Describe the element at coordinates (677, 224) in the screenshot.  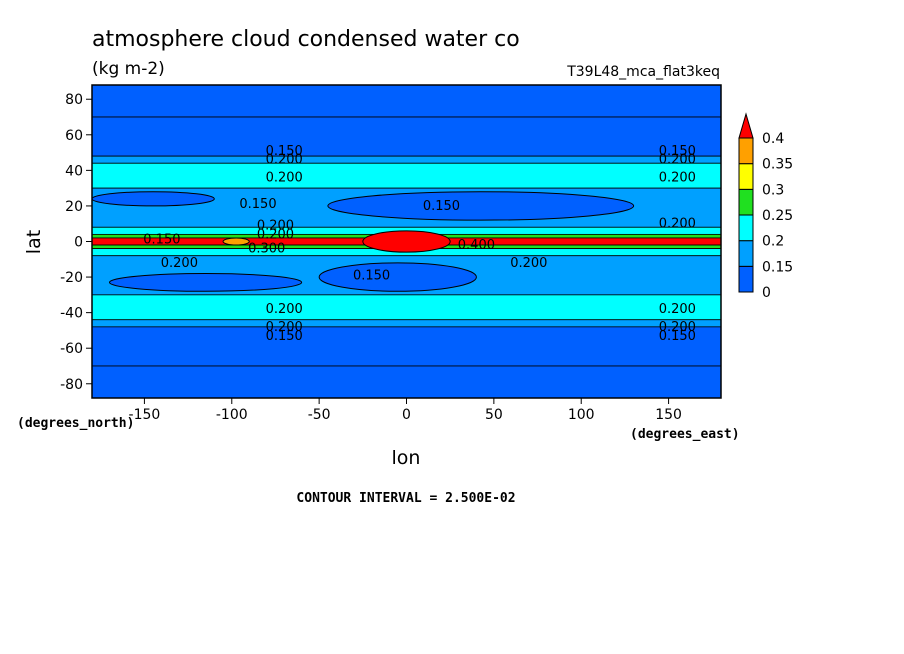
I see `contour-label-16: 0.200` at that location.